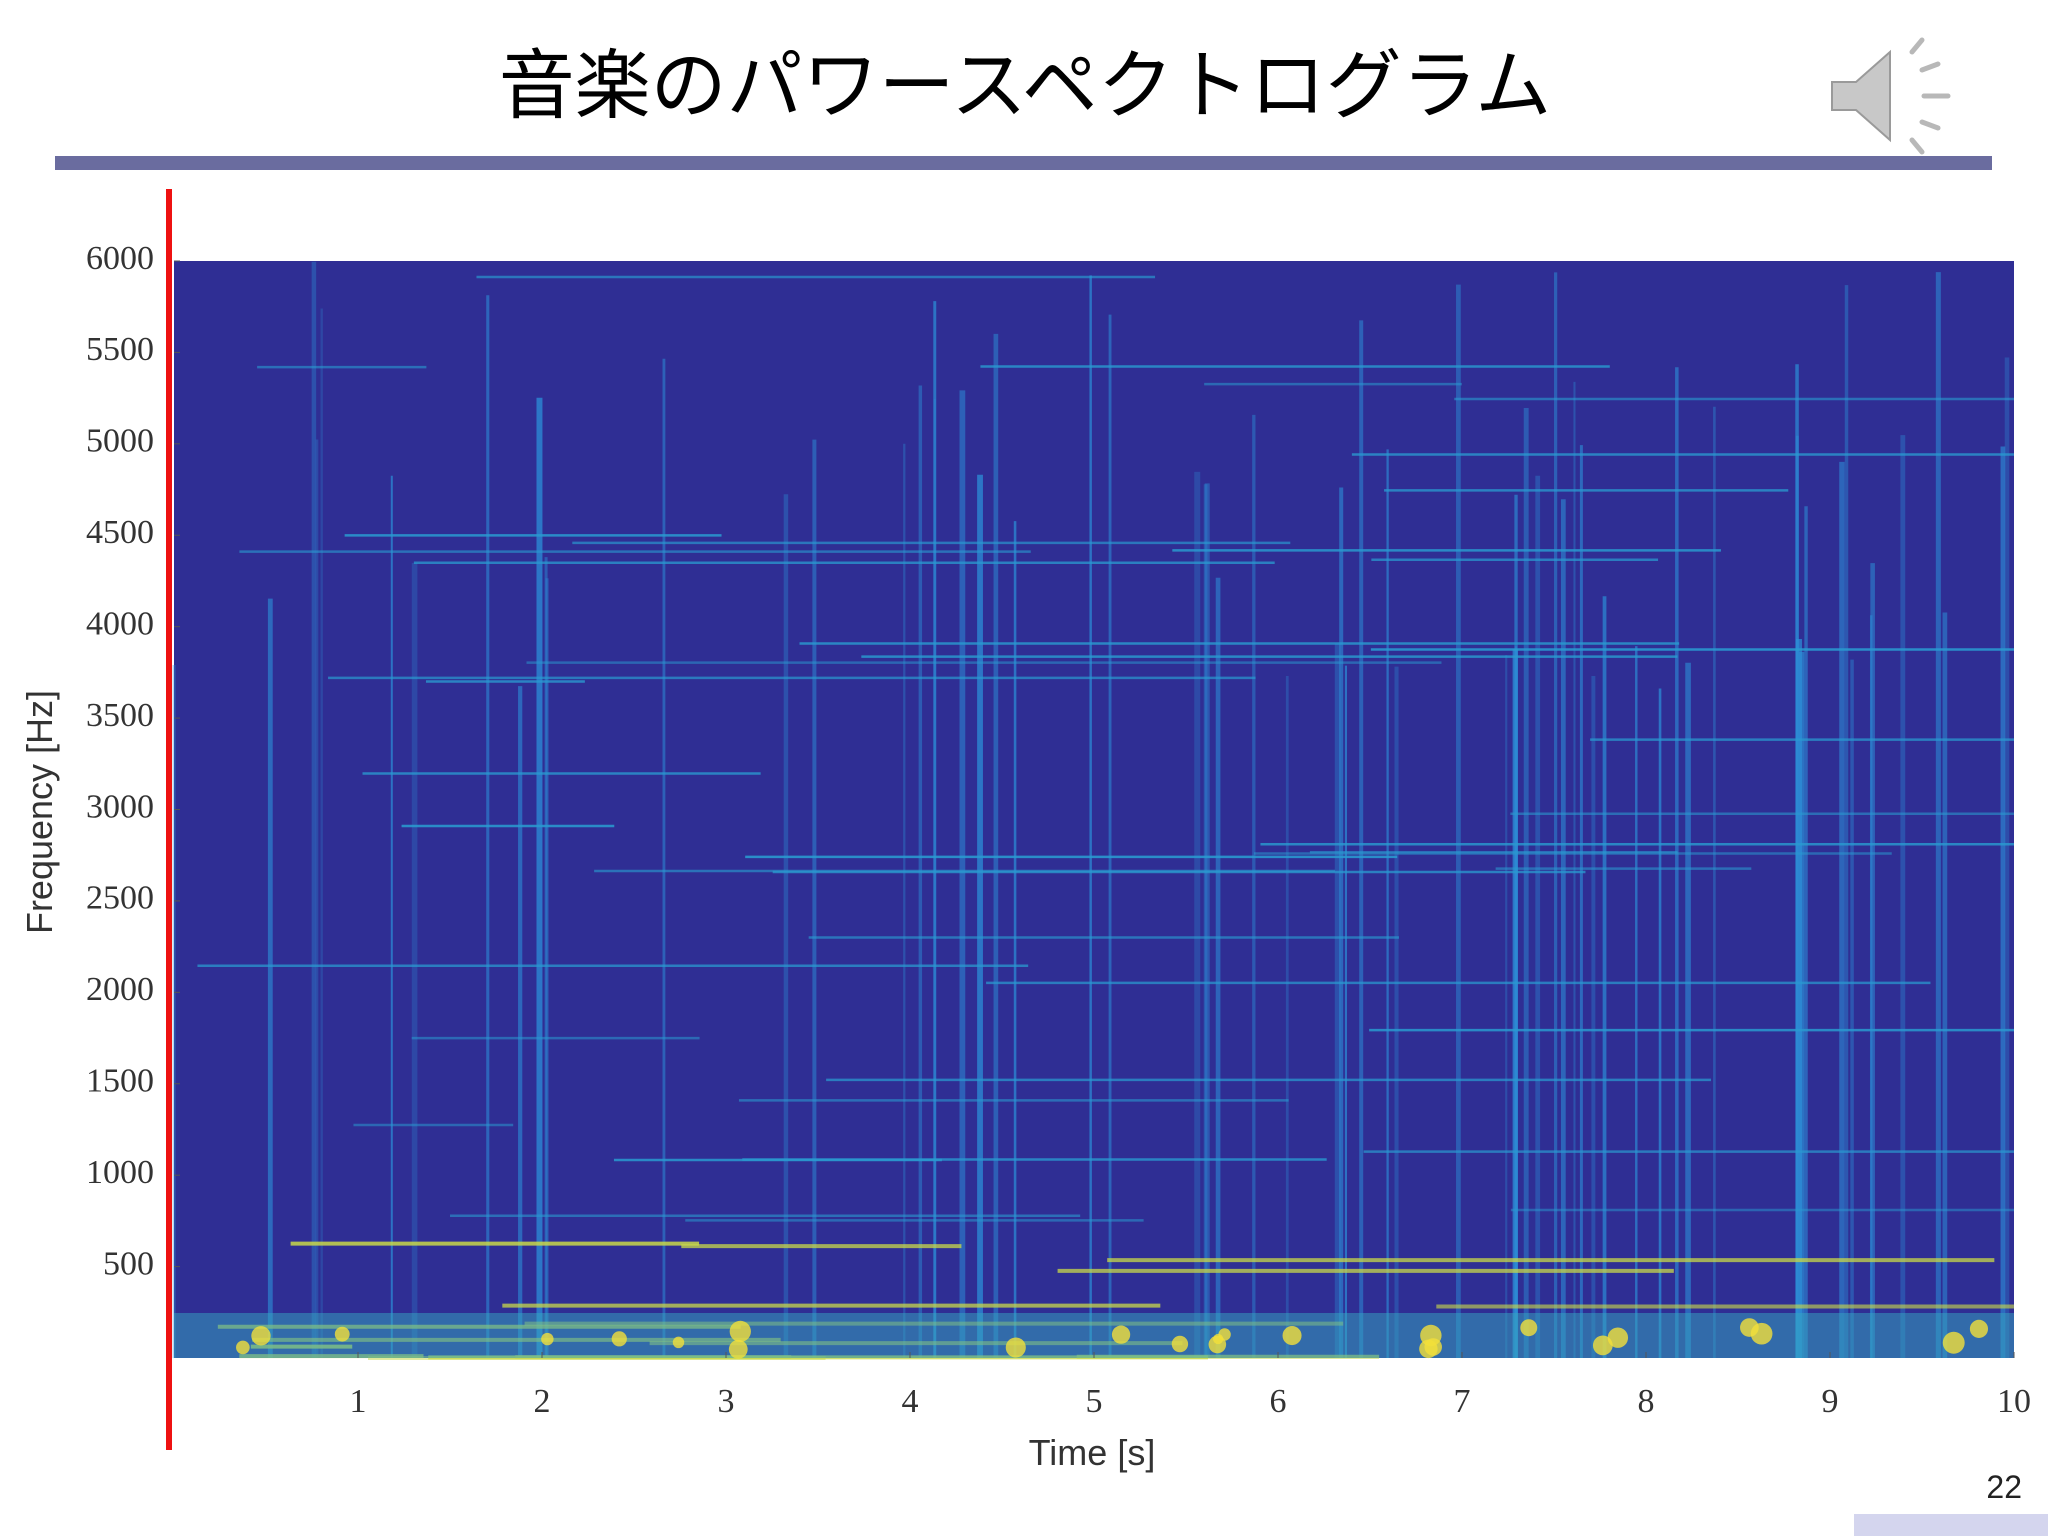 This screenshot has width=2048, height=1536. Describe the element at coordinates (1094, 1335) in the screenshot. I see `texture-low-band` at that location.